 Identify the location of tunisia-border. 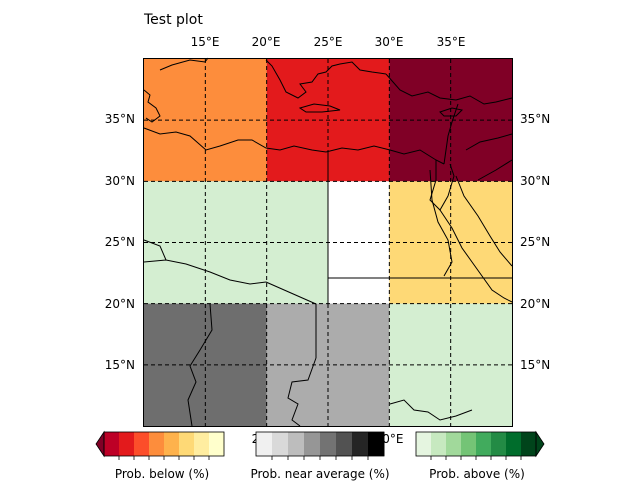
(155, 250).